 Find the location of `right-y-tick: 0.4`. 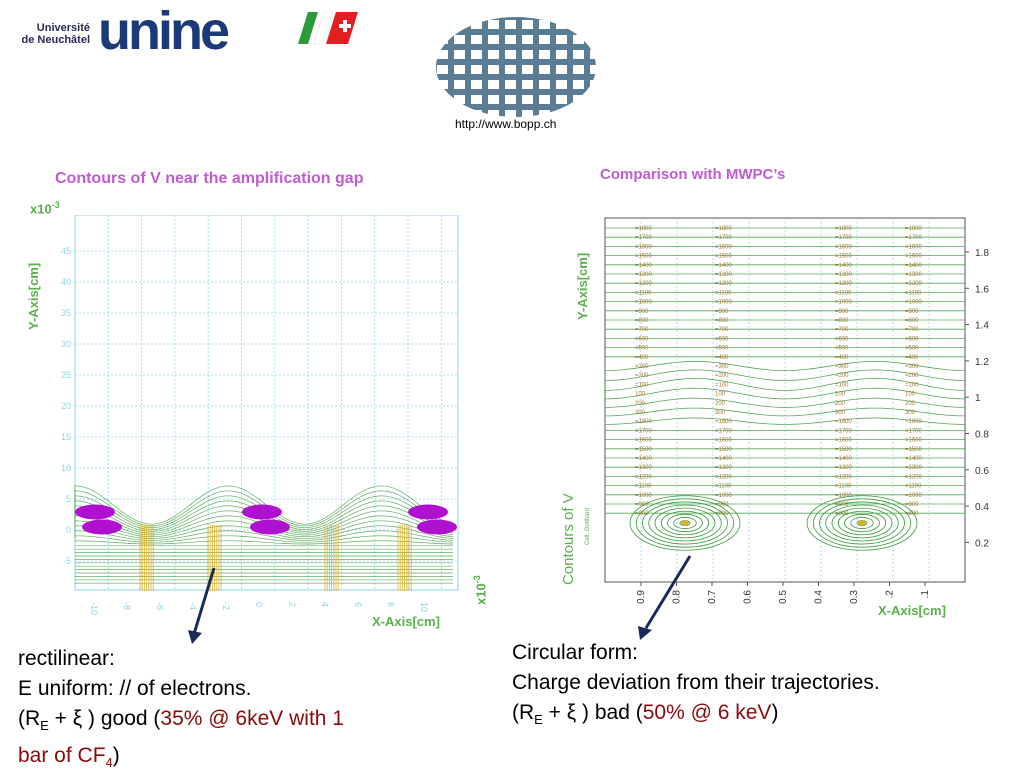

right-y-tick: 0.4 is located at coordinates (982, 507).